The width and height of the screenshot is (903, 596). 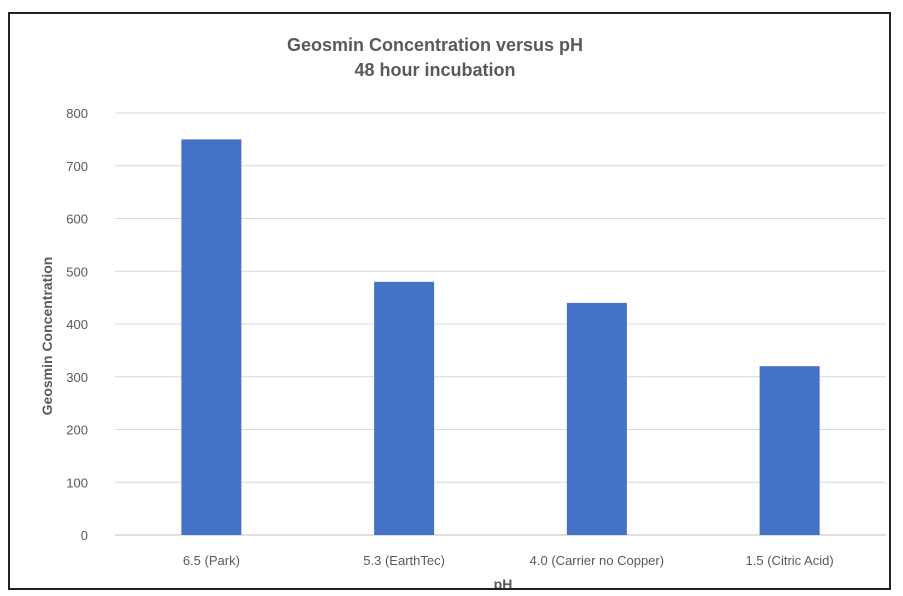 What do you see at coordinates (77, 377) in the screenshot?
I see `y-tick-label: 300` at bounding box center [77, 377].